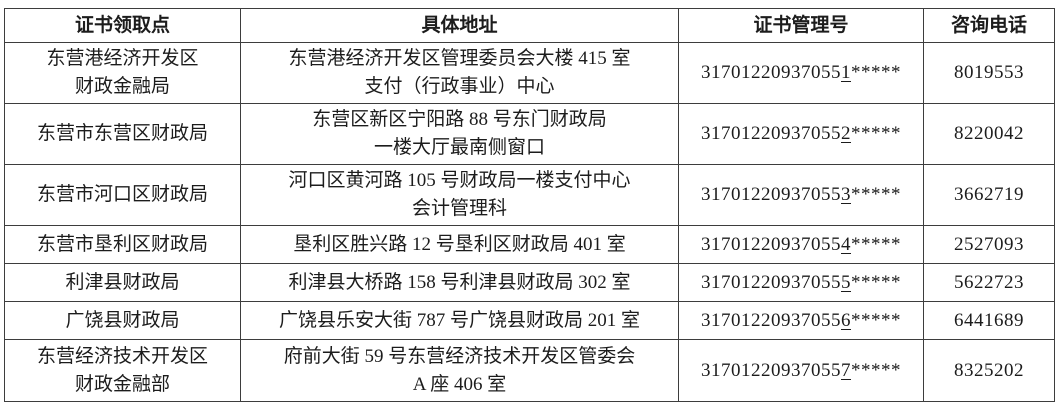 This screenshot has width=1058, height=405. What do you see at coordinates (989, 370) in the screenshot?
I see `phone-cell: 8325202` at bounding box center [989, 370].